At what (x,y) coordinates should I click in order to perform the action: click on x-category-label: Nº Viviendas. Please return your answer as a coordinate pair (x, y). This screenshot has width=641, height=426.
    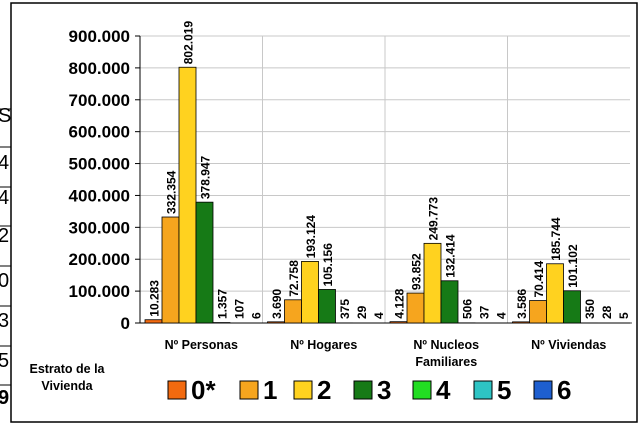
    Looking at the image, I should click on (568, 345).